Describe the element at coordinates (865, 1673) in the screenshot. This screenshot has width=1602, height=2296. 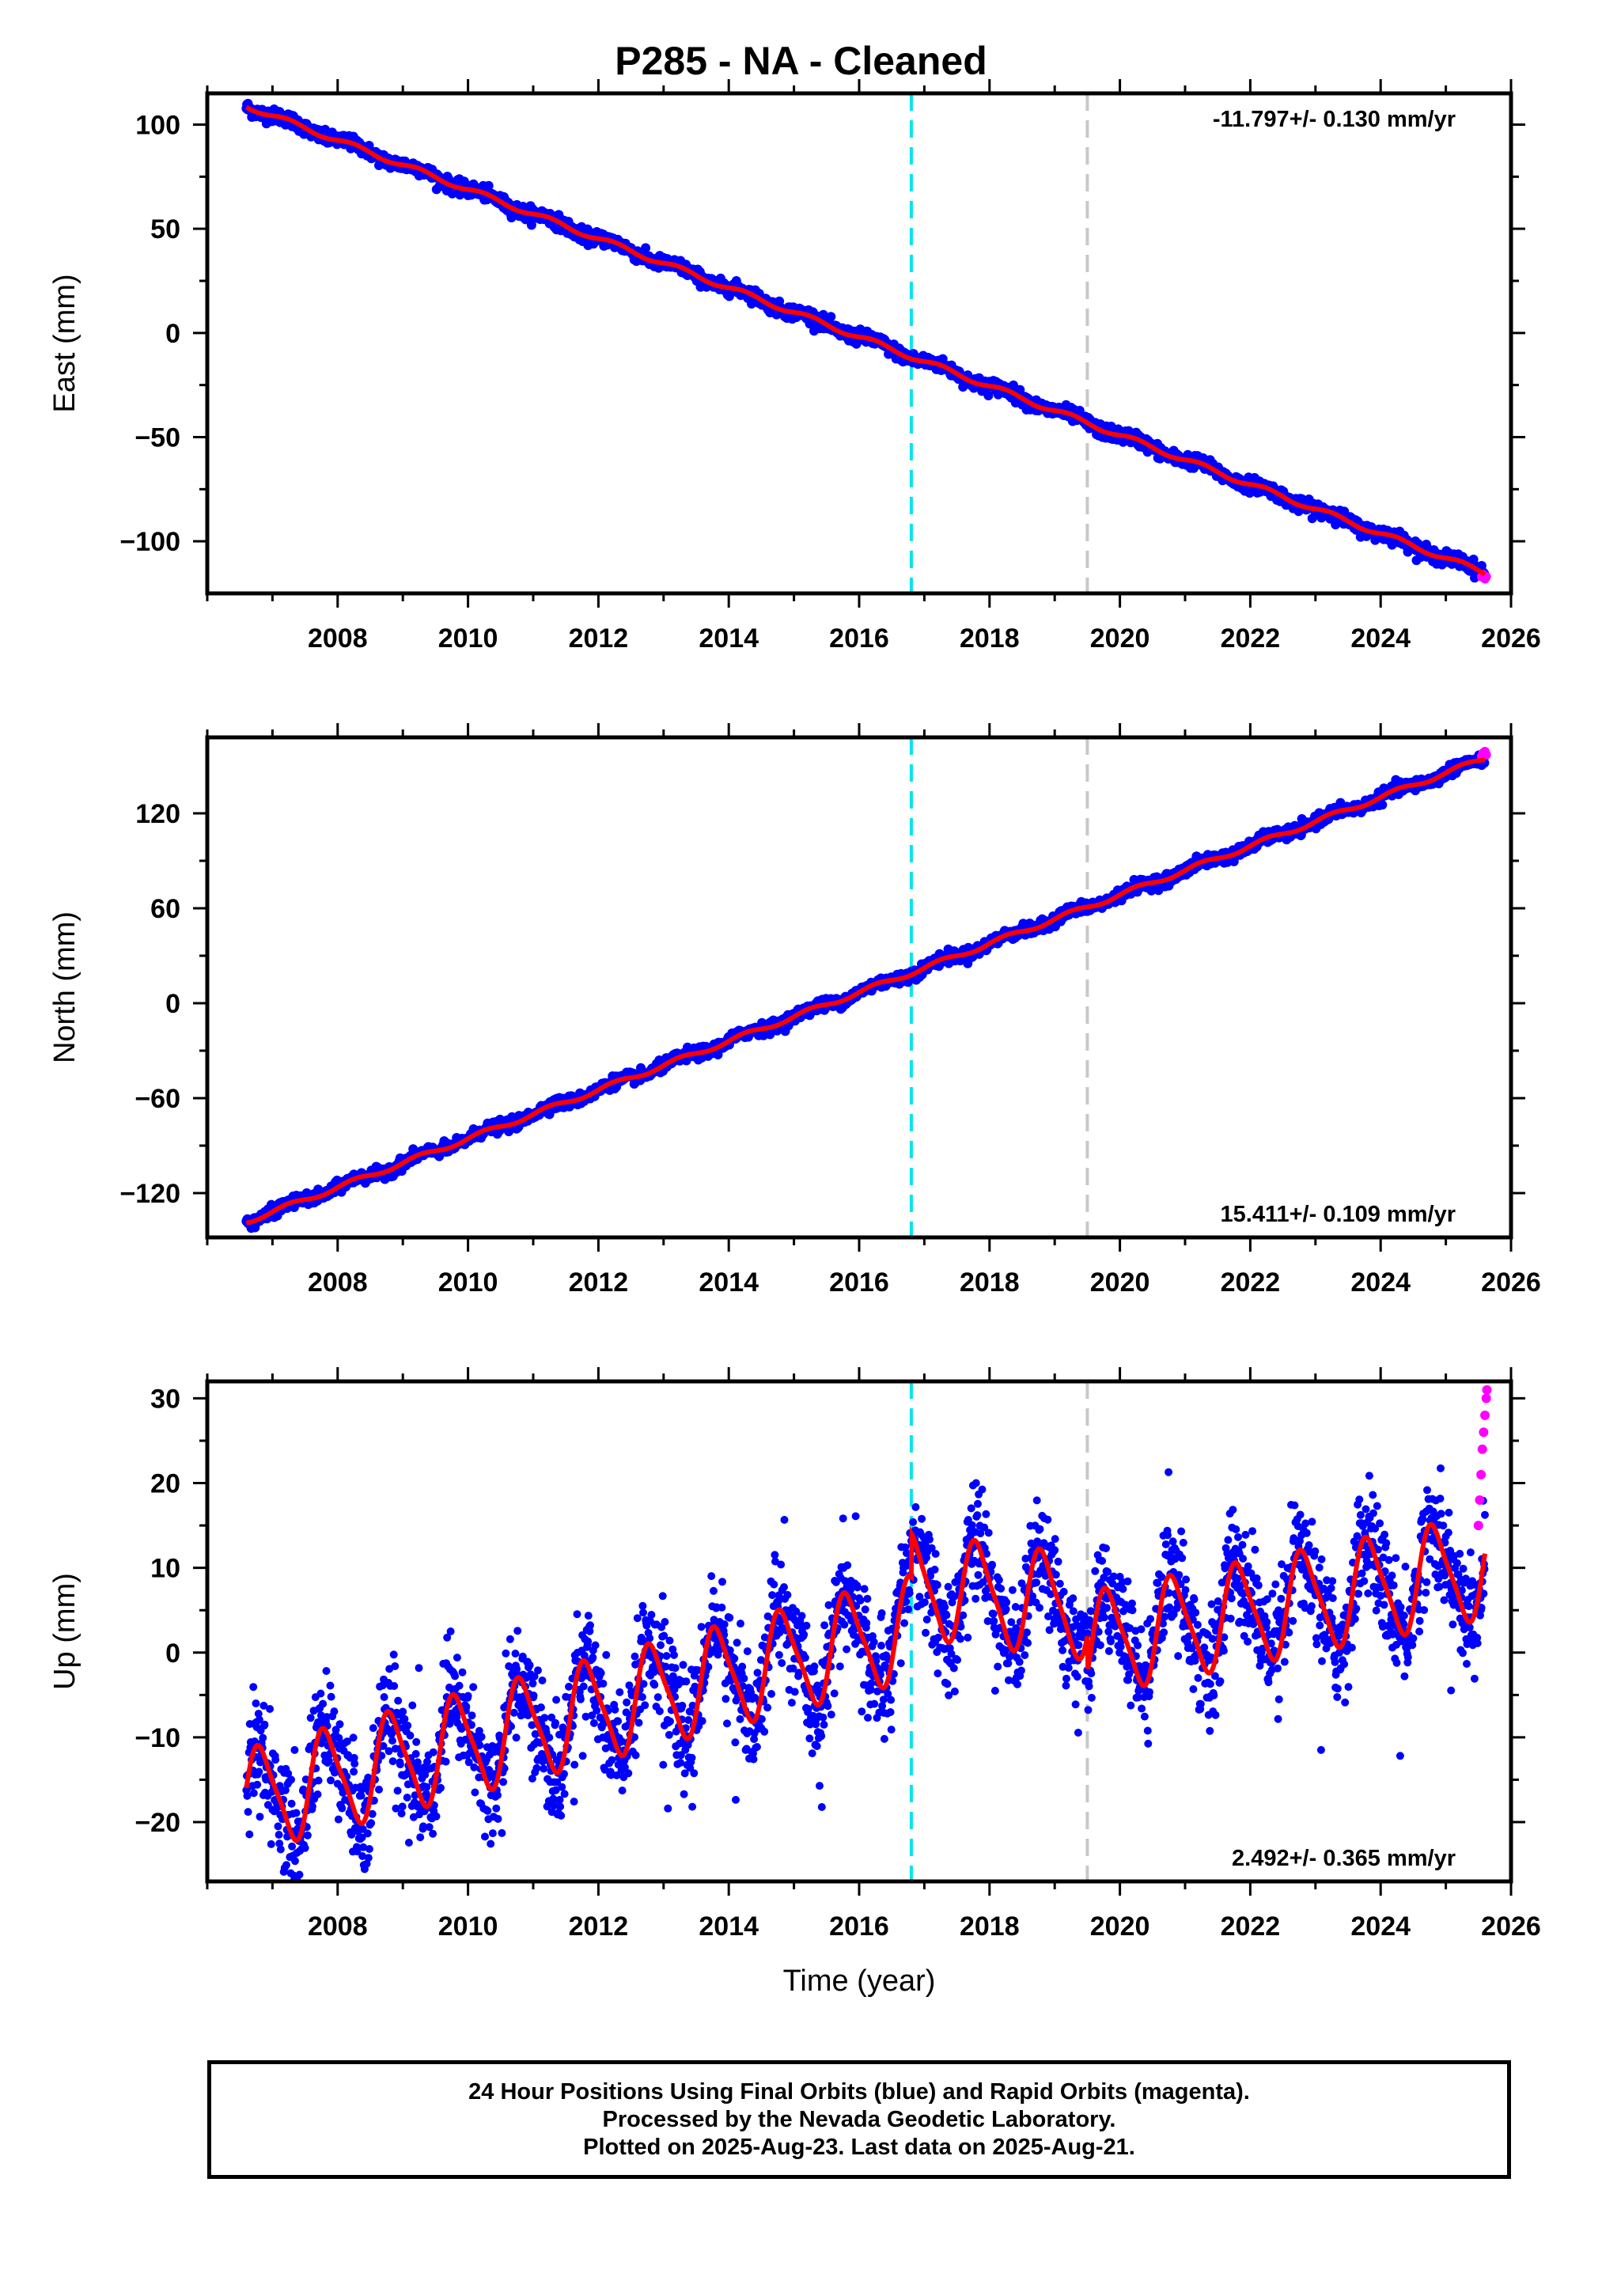
I see `final-orbit-points` at that location.